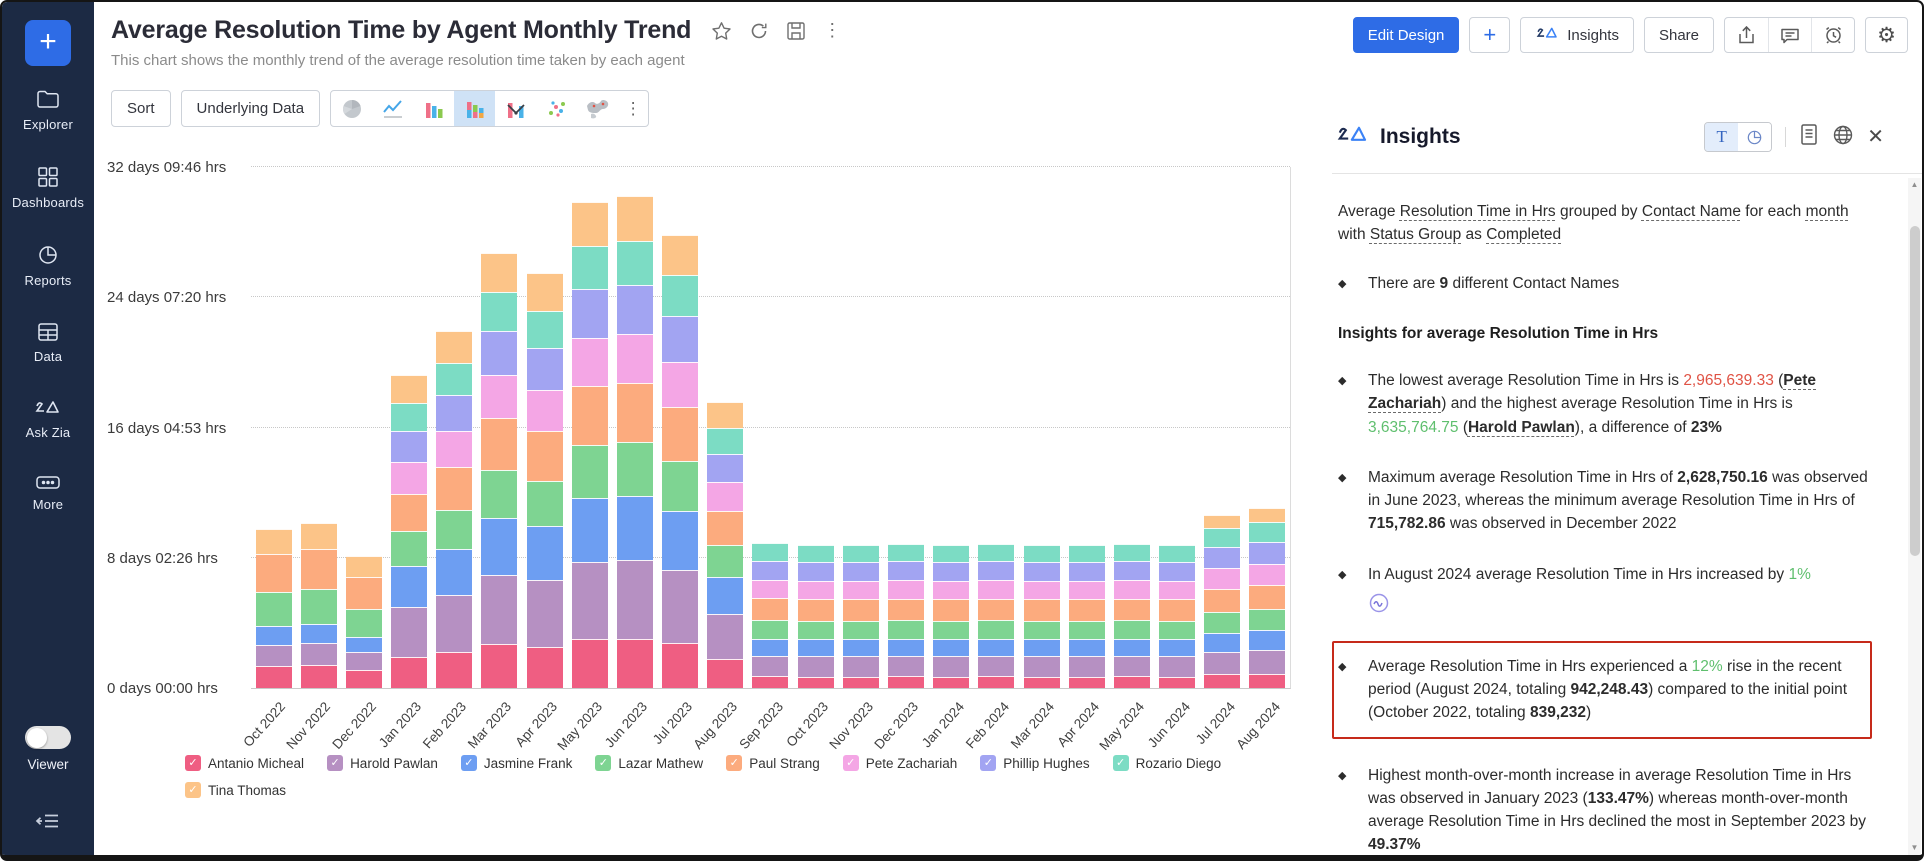 The width and height of the screenshot is (1924, 861). What do you see at coordinates (1678, 35) in the screenshot?
I see `share-button: Share` at bounding box center [1678, 35].